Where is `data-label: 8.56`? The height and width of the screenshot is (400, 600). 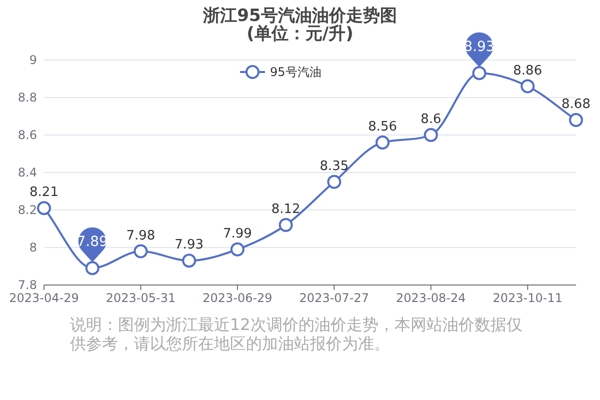
data-label: 8.56 is located at coordinates (383, 127).